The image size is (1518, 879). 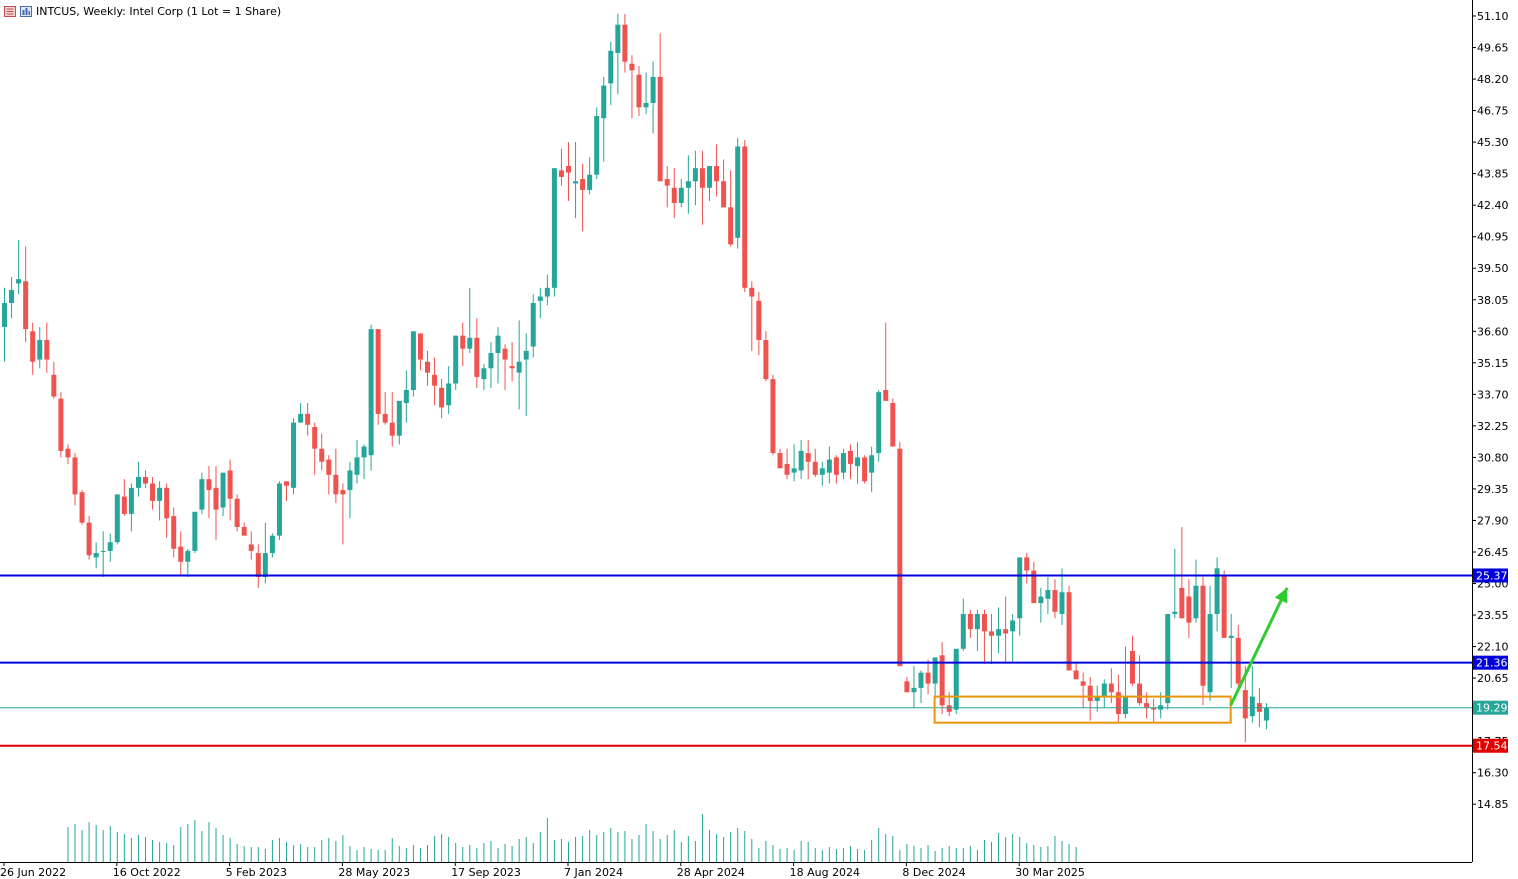 What do you see at coordinates (1493, 142) in the screenshot?
I see `y-tick-label: 45.30` at bounding box center [1493, 142].